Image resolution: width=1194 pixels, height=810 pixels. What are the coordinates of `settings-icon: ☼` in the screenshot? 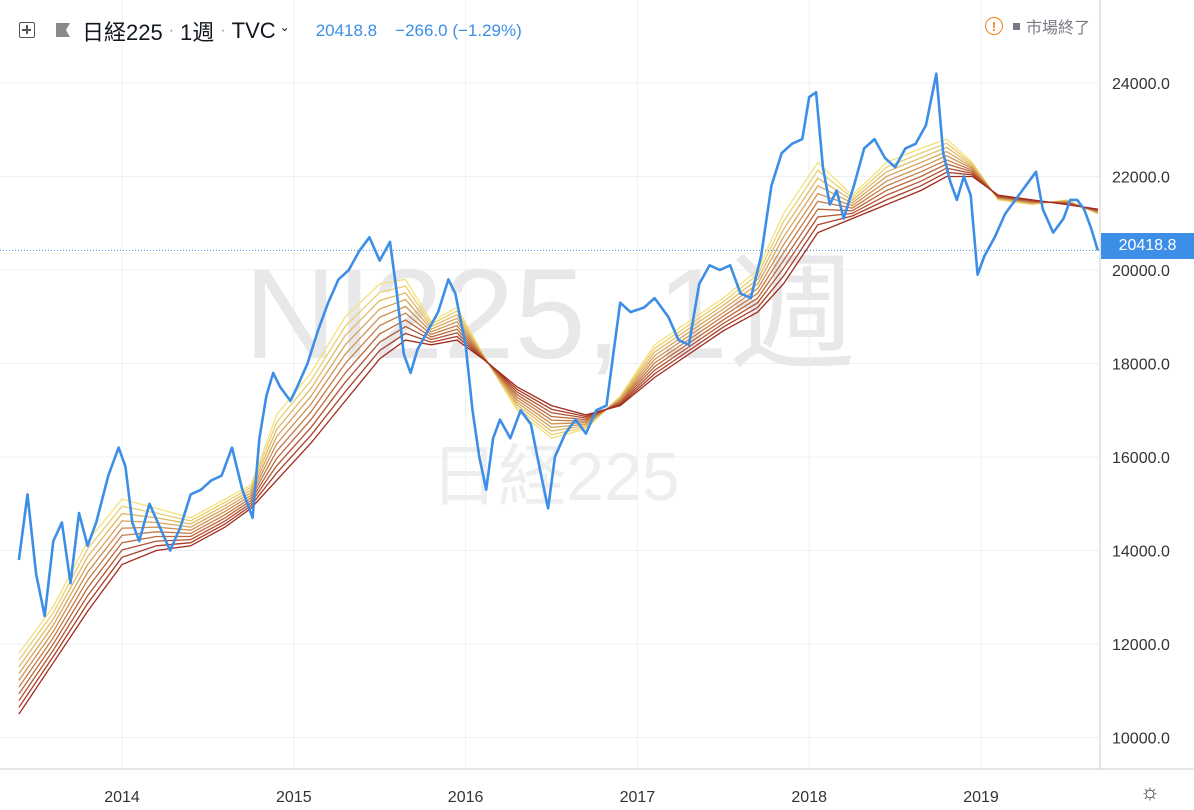 It's located at (1149, 791).